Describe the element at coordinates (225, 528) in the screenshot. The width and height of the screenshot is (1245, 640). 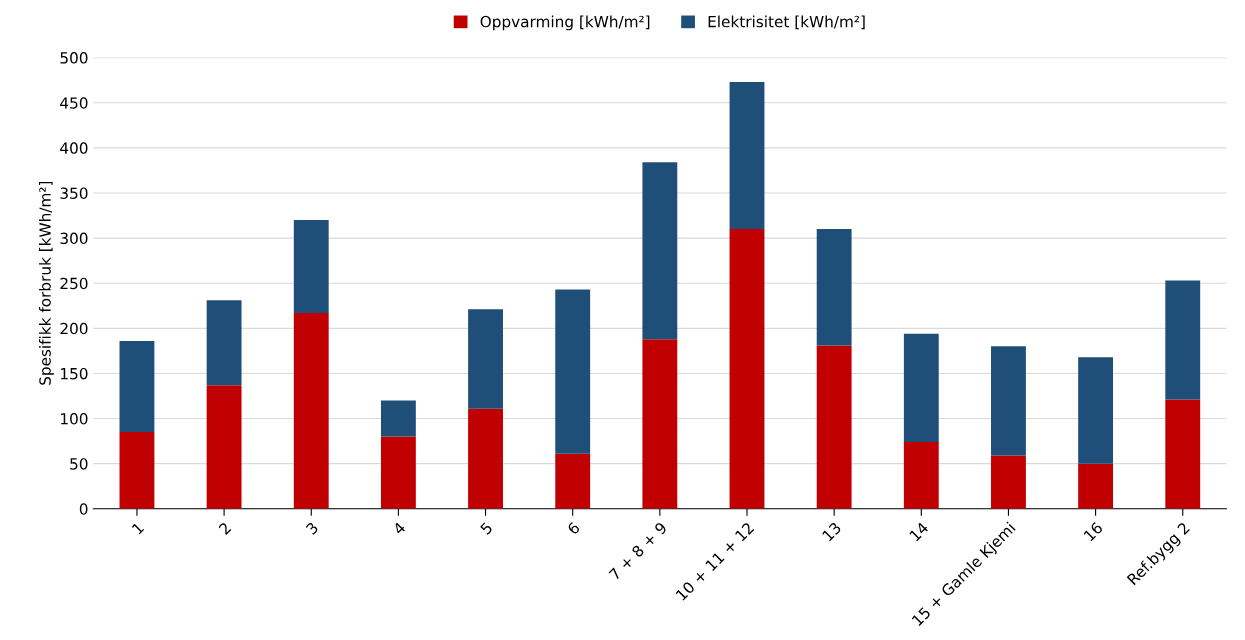
I see `x-tick-label: 2` at that location.